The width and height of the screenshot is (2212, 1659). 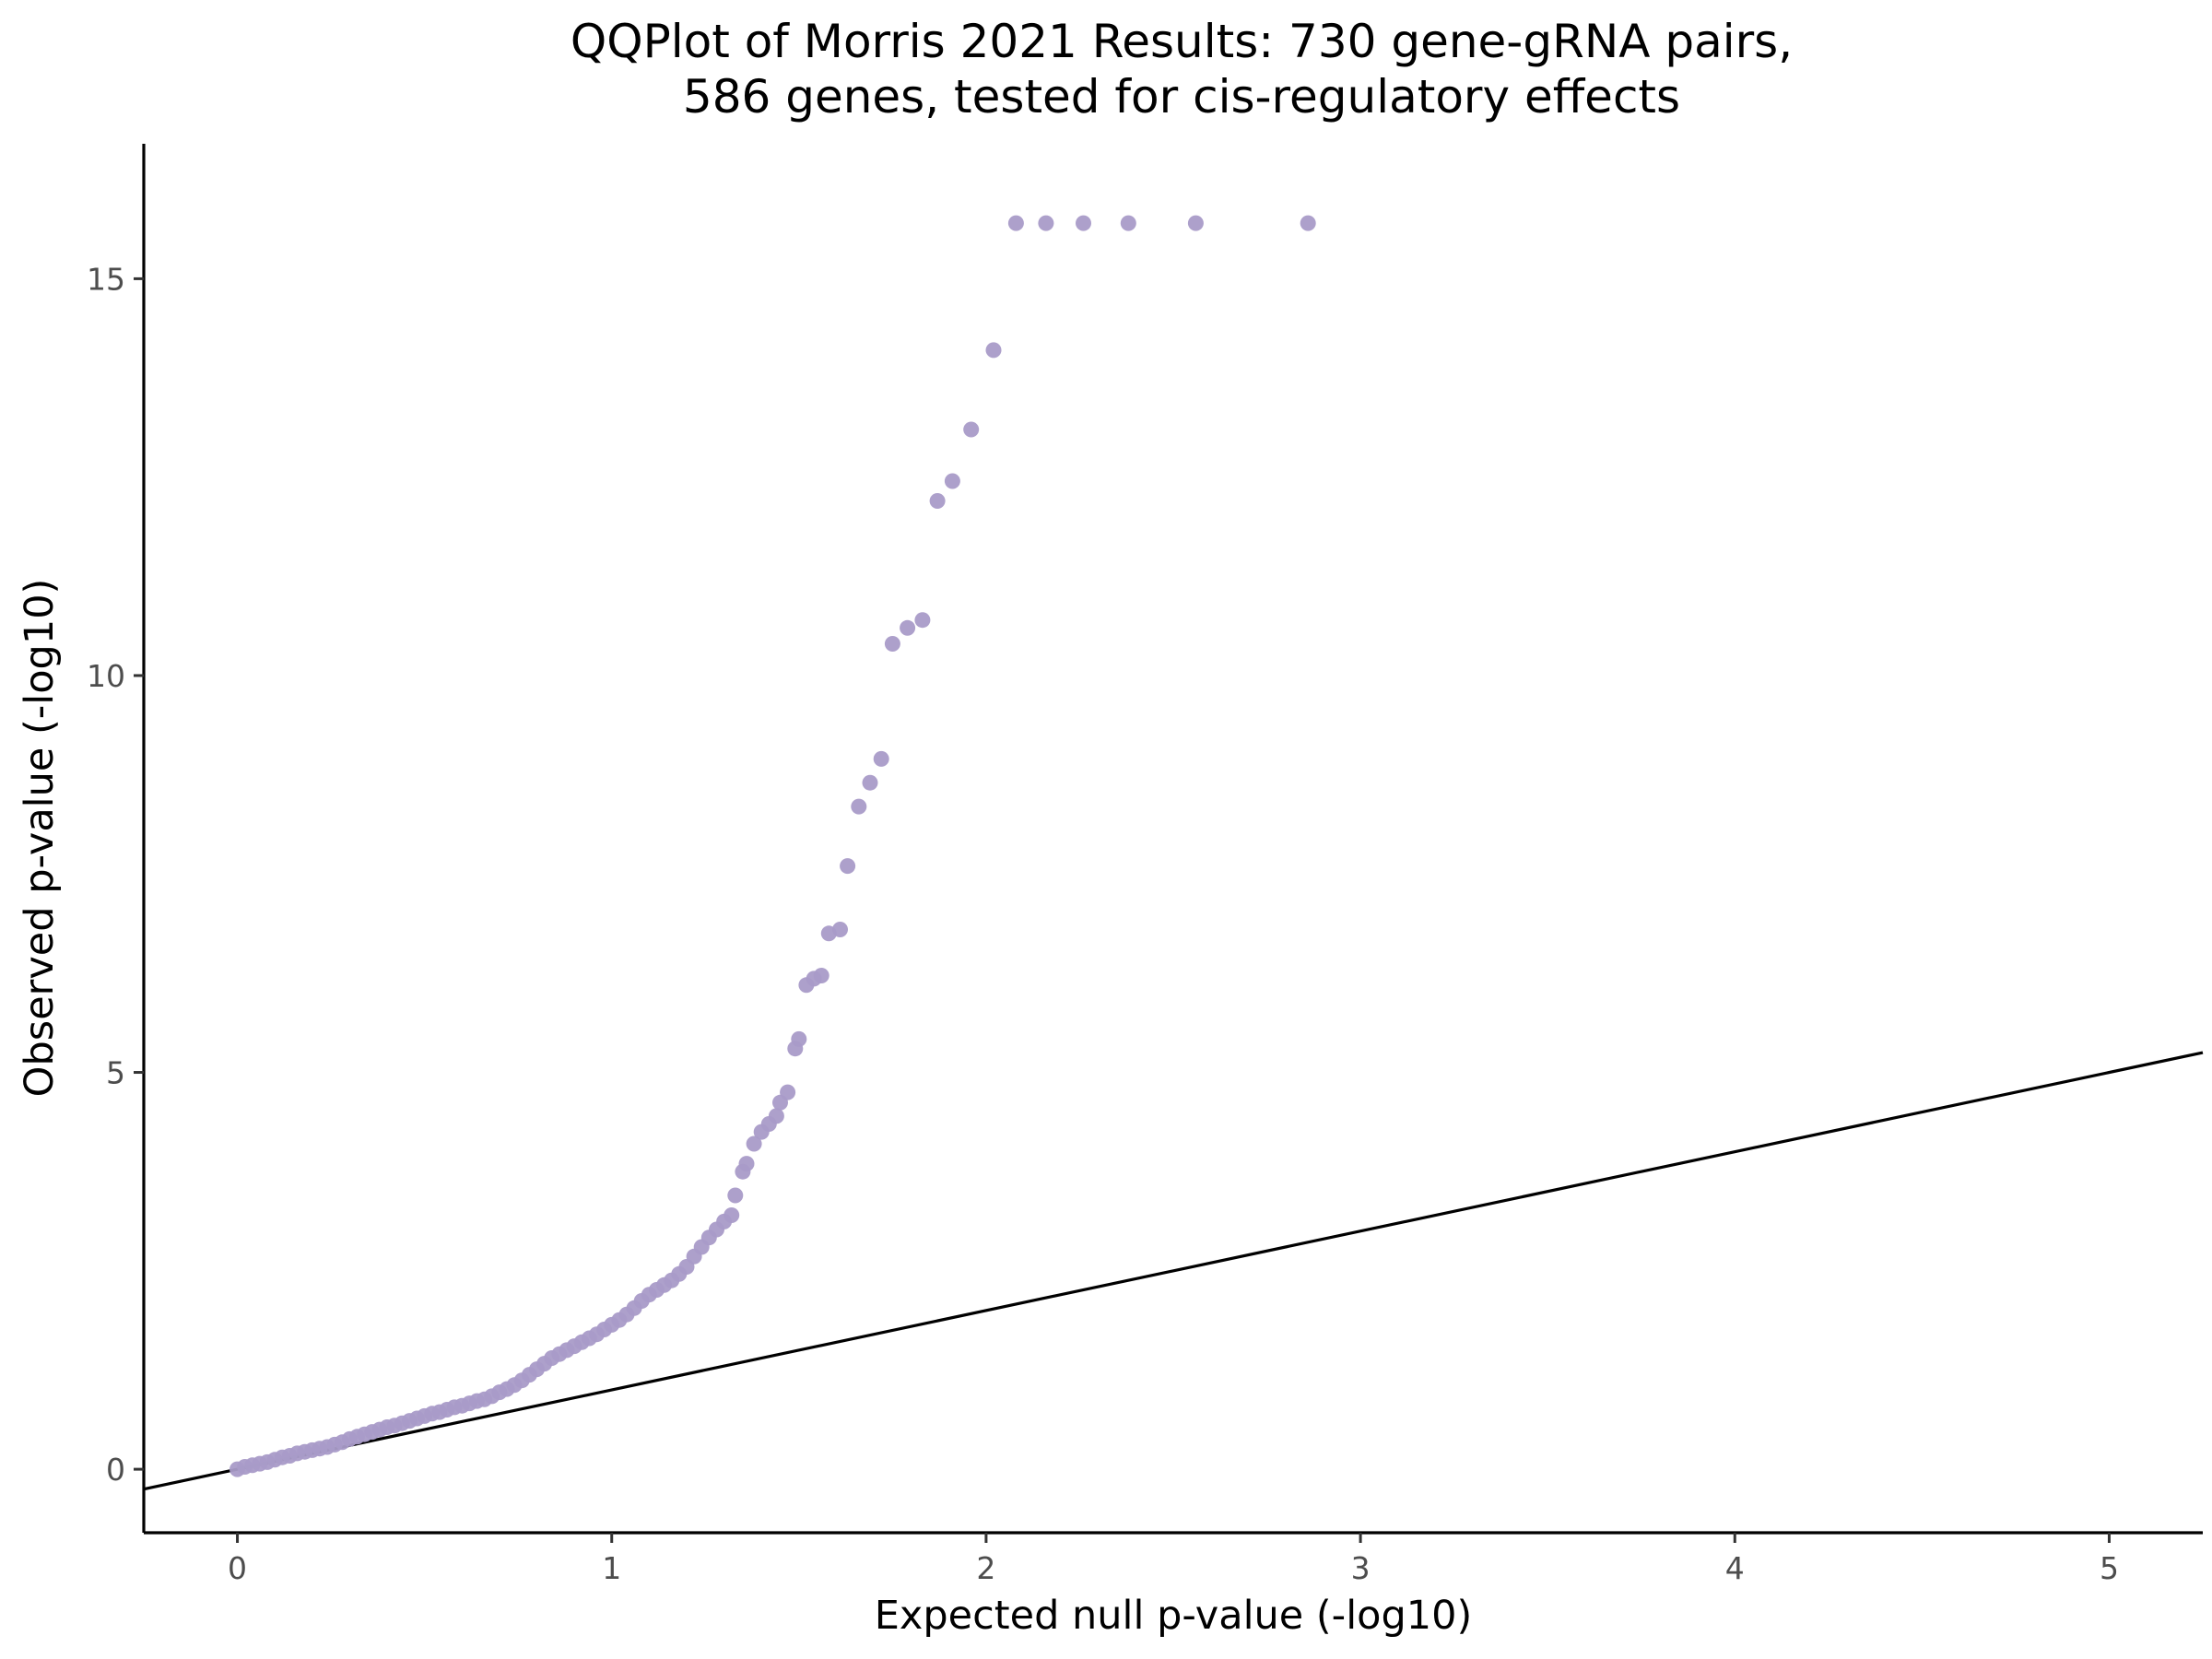 What do you see at coordinates (1173, 1559) in the screenshot?
I see `x-ticks-layer: 0 1 2 3 4 5` at bounding box center [1173, 1559].